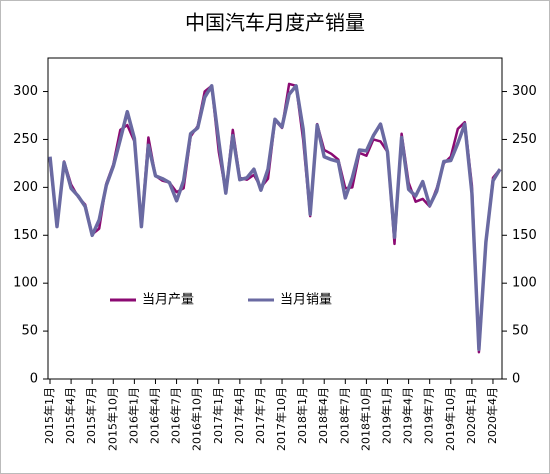  What do you see at coordinates (34, 379) in the screenshot?
I see `y-tick-label: 0` at bounding box center [34, 379].